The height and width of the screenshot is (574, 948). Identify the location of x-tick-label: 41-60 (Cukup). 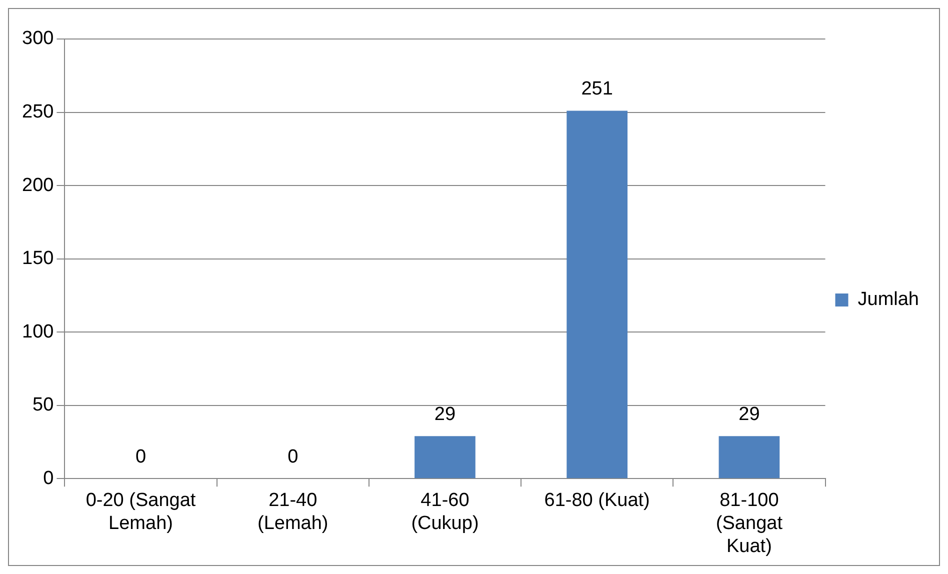
(445, 512).